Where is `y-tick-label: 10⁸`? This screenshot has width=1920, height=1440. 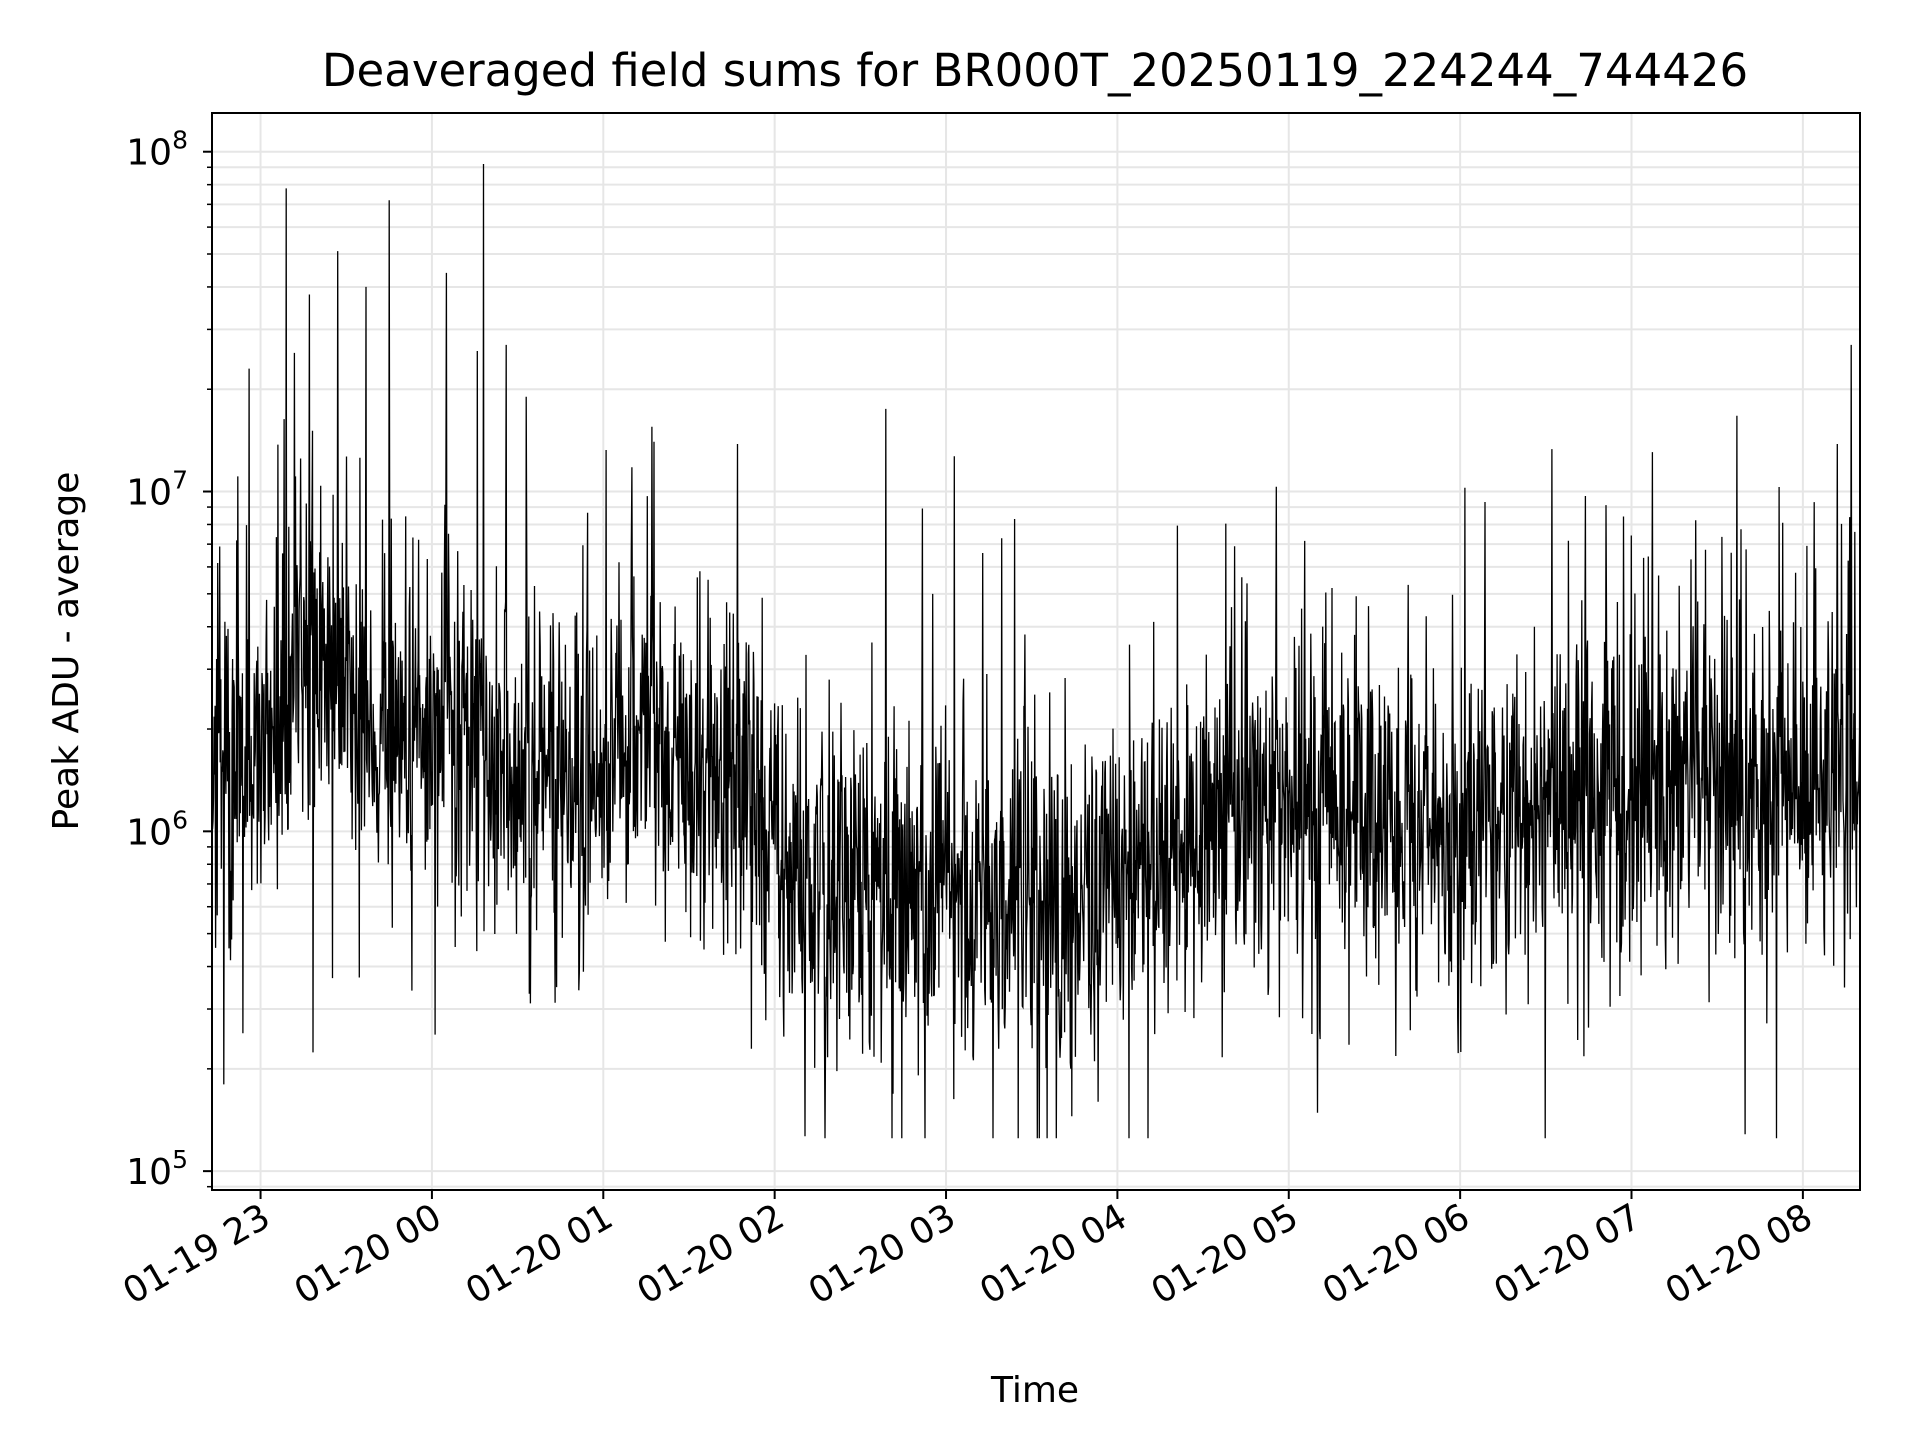
y-tick-label: 10⁸ is located at coordinates (157, 150).